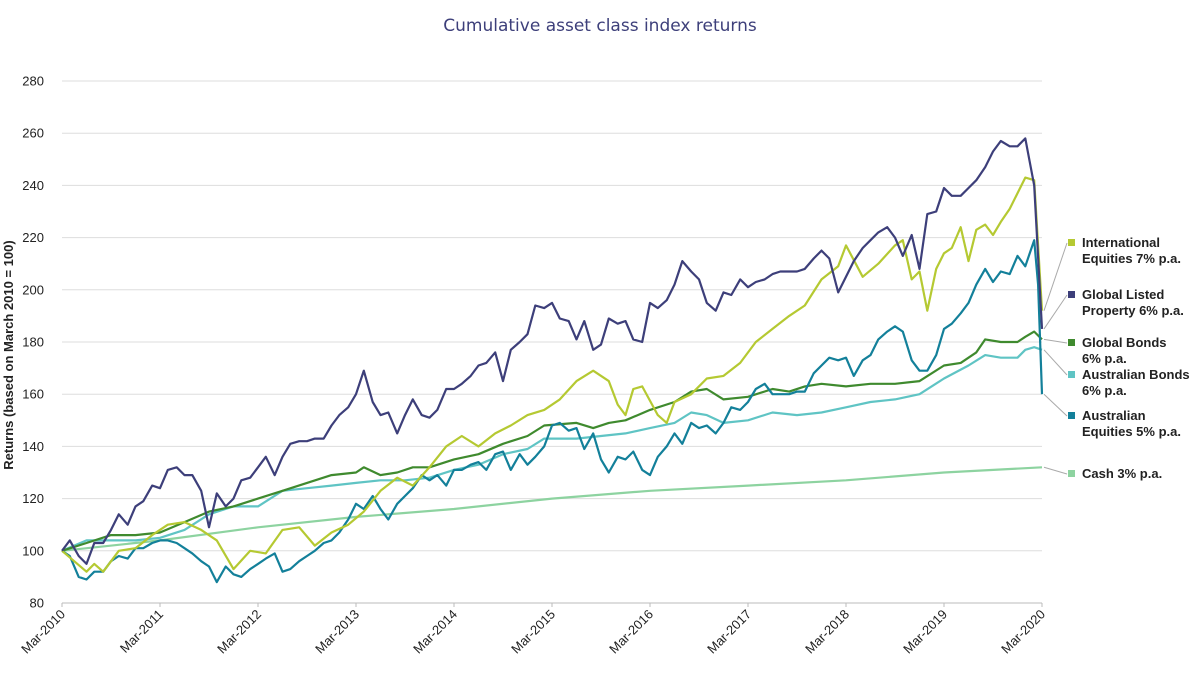  What do you see at coordinates (141, 631) in the screenshot?
I see `x-tick-label: Mar-2011` at bounding box center [141, 631].